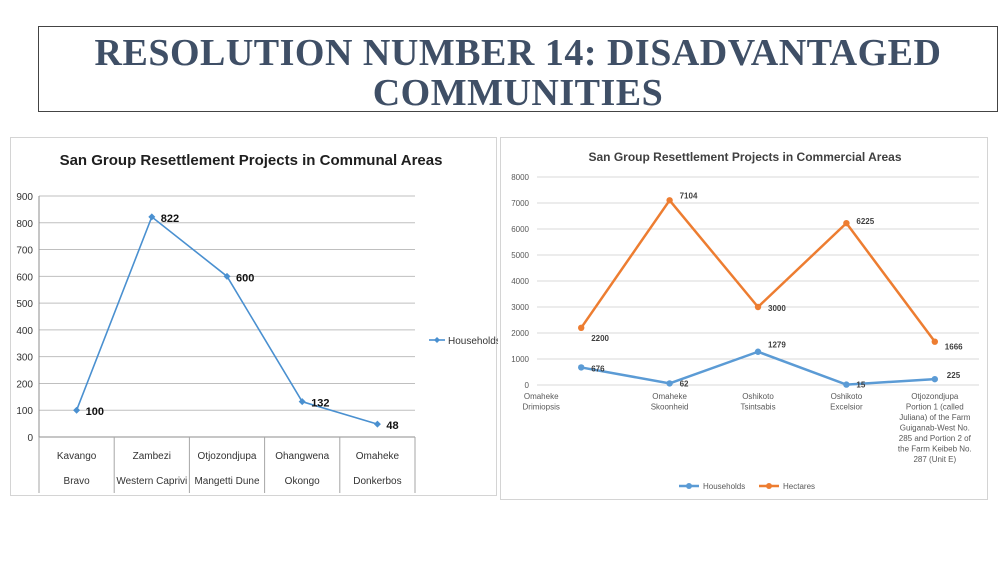 This screenshot has width=1000, height=563. What do you see at coordinates (170, 219) in the screenshot?
I see `data-label: 822` at bounding box center [170, 219].